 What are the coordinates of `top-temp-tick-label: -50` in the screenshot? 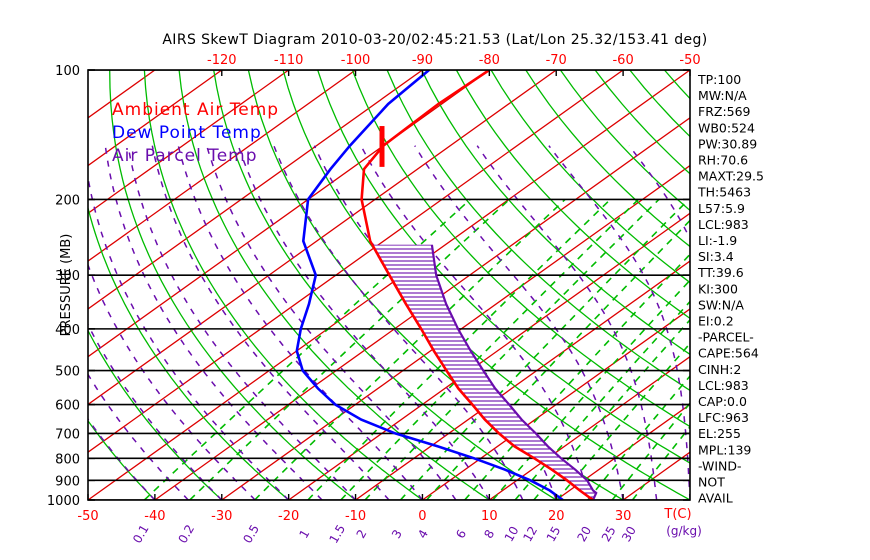 It's located at (689, 60).